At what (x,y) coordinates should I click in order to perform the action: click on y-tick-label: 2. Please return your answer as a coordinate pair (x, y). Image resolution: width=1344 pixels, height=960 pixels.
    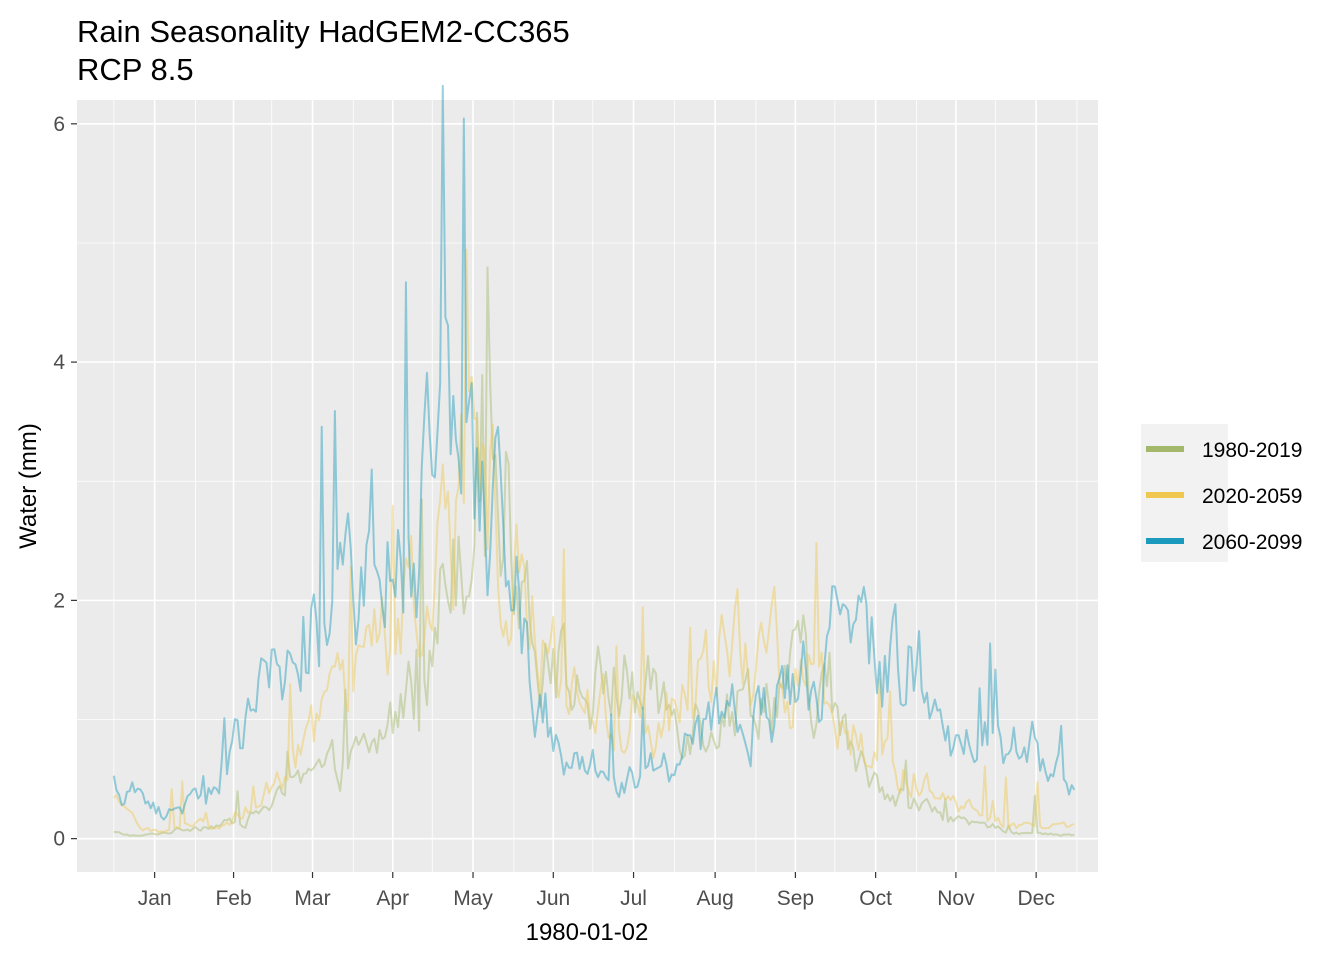
    Looking at the image, I should click on (59, 600).